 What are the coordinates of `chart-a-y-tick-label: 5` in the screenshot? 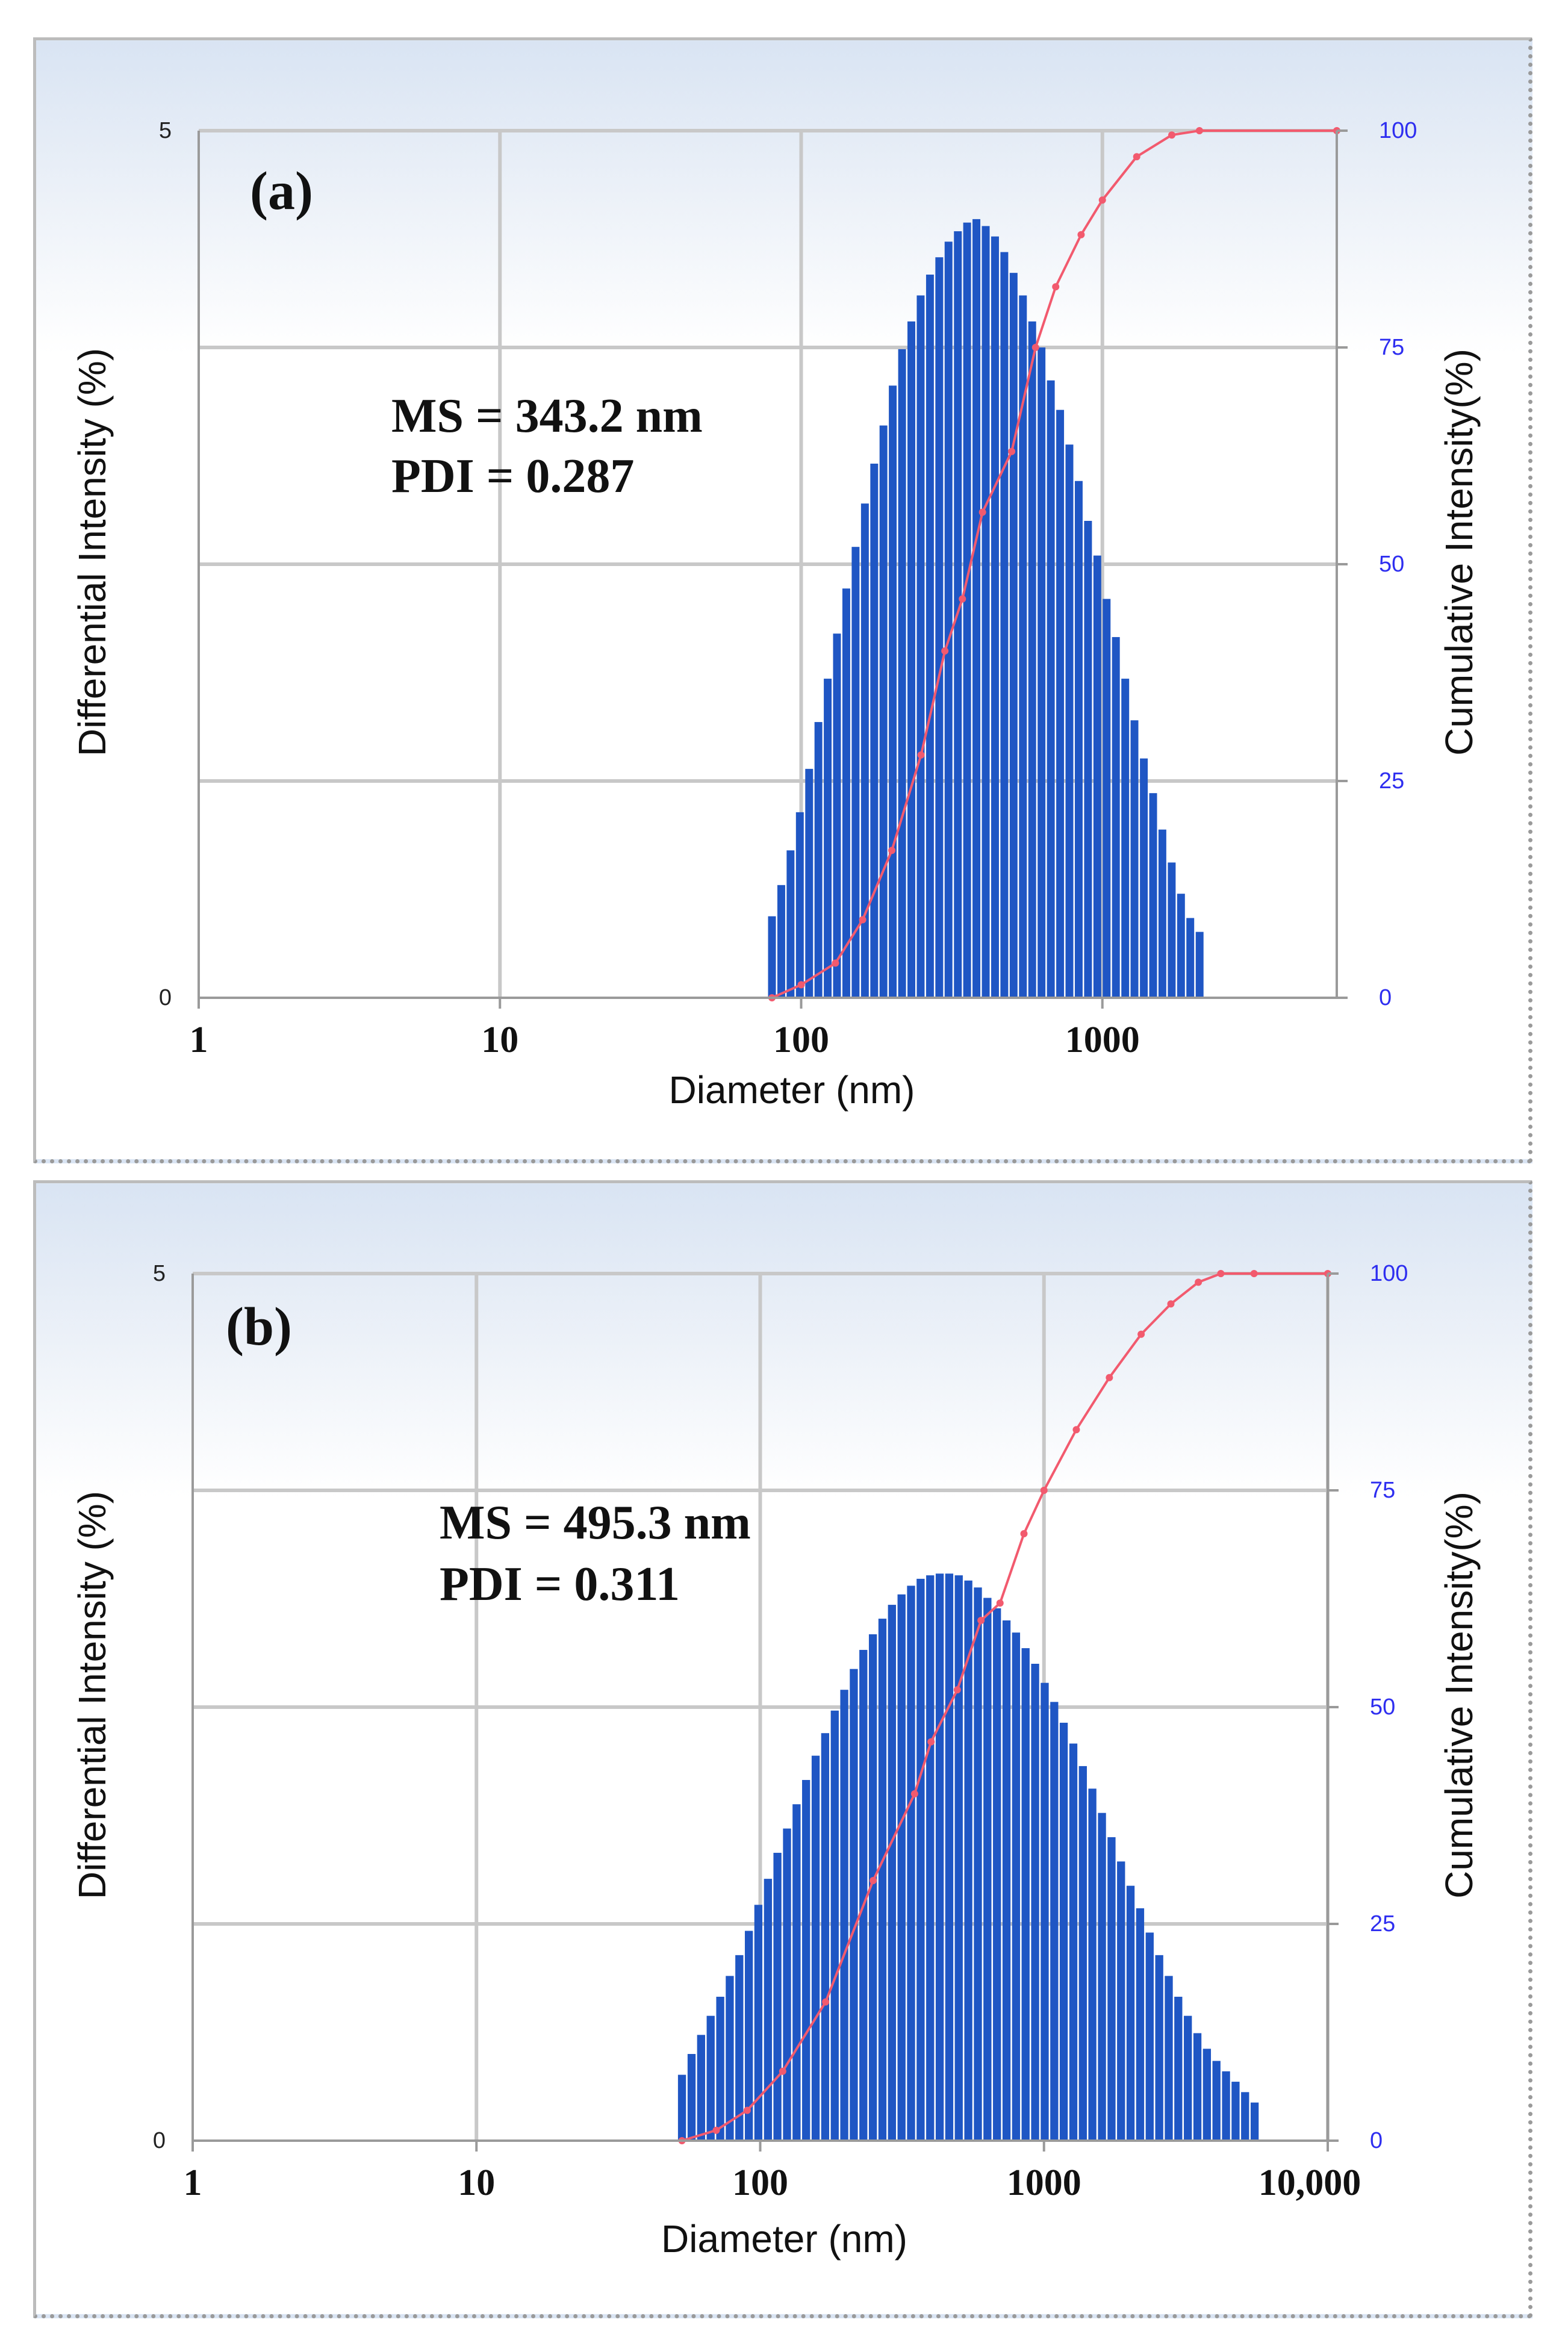 It's located at (165, 130).